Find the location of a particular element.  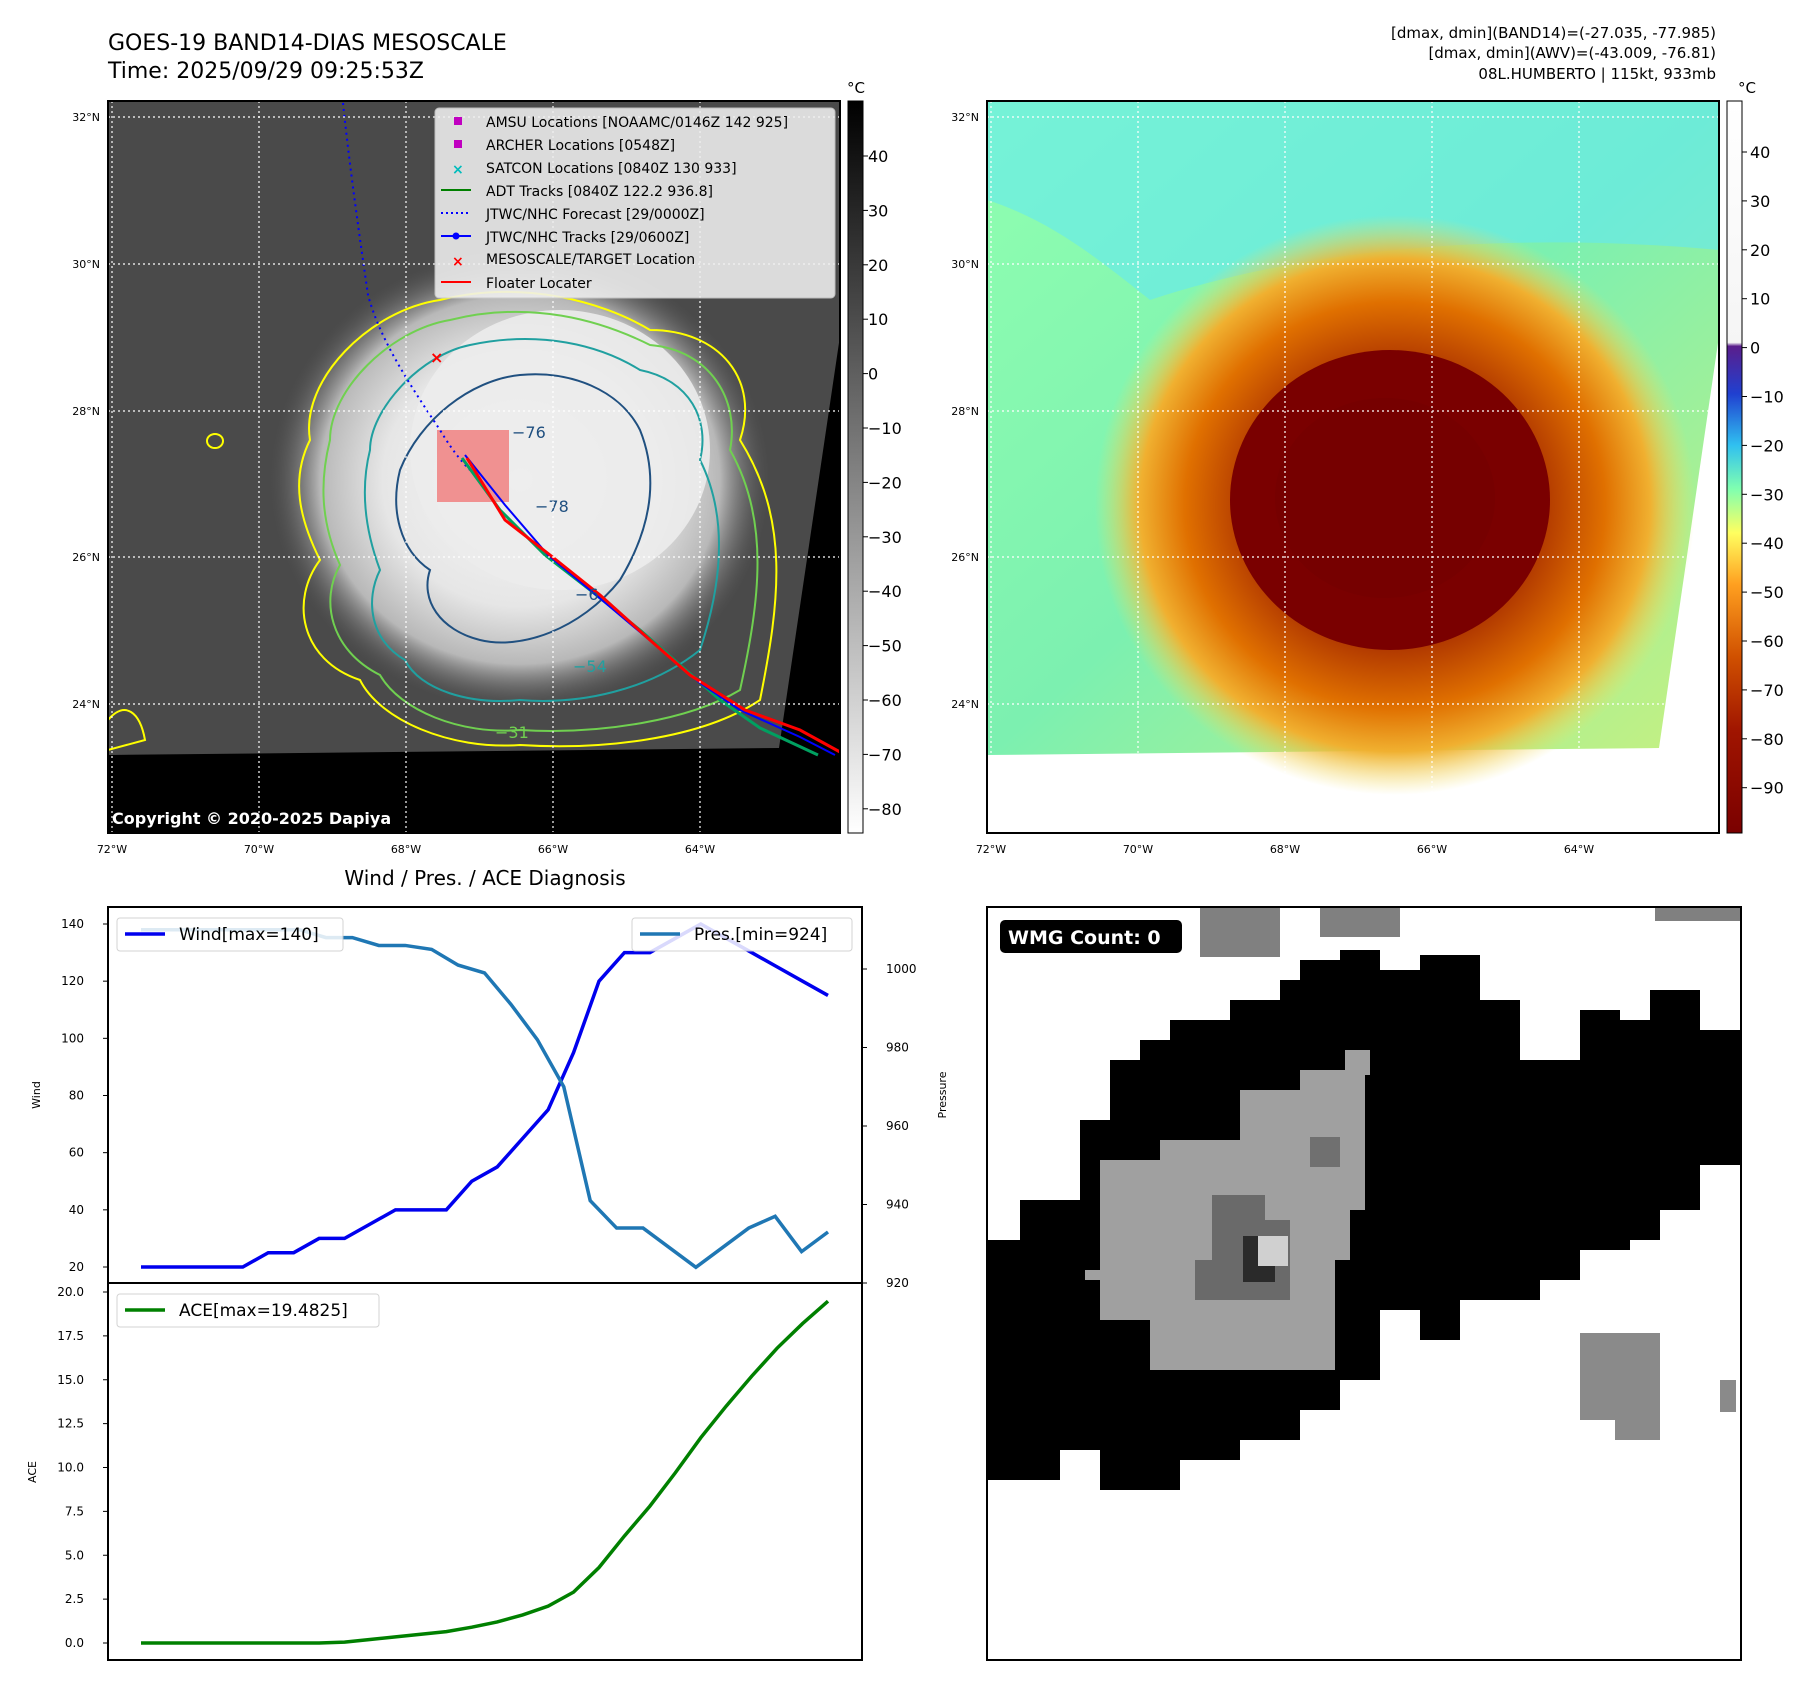

color-lat-label-24: 24°N is located at coordinates (965, 704).